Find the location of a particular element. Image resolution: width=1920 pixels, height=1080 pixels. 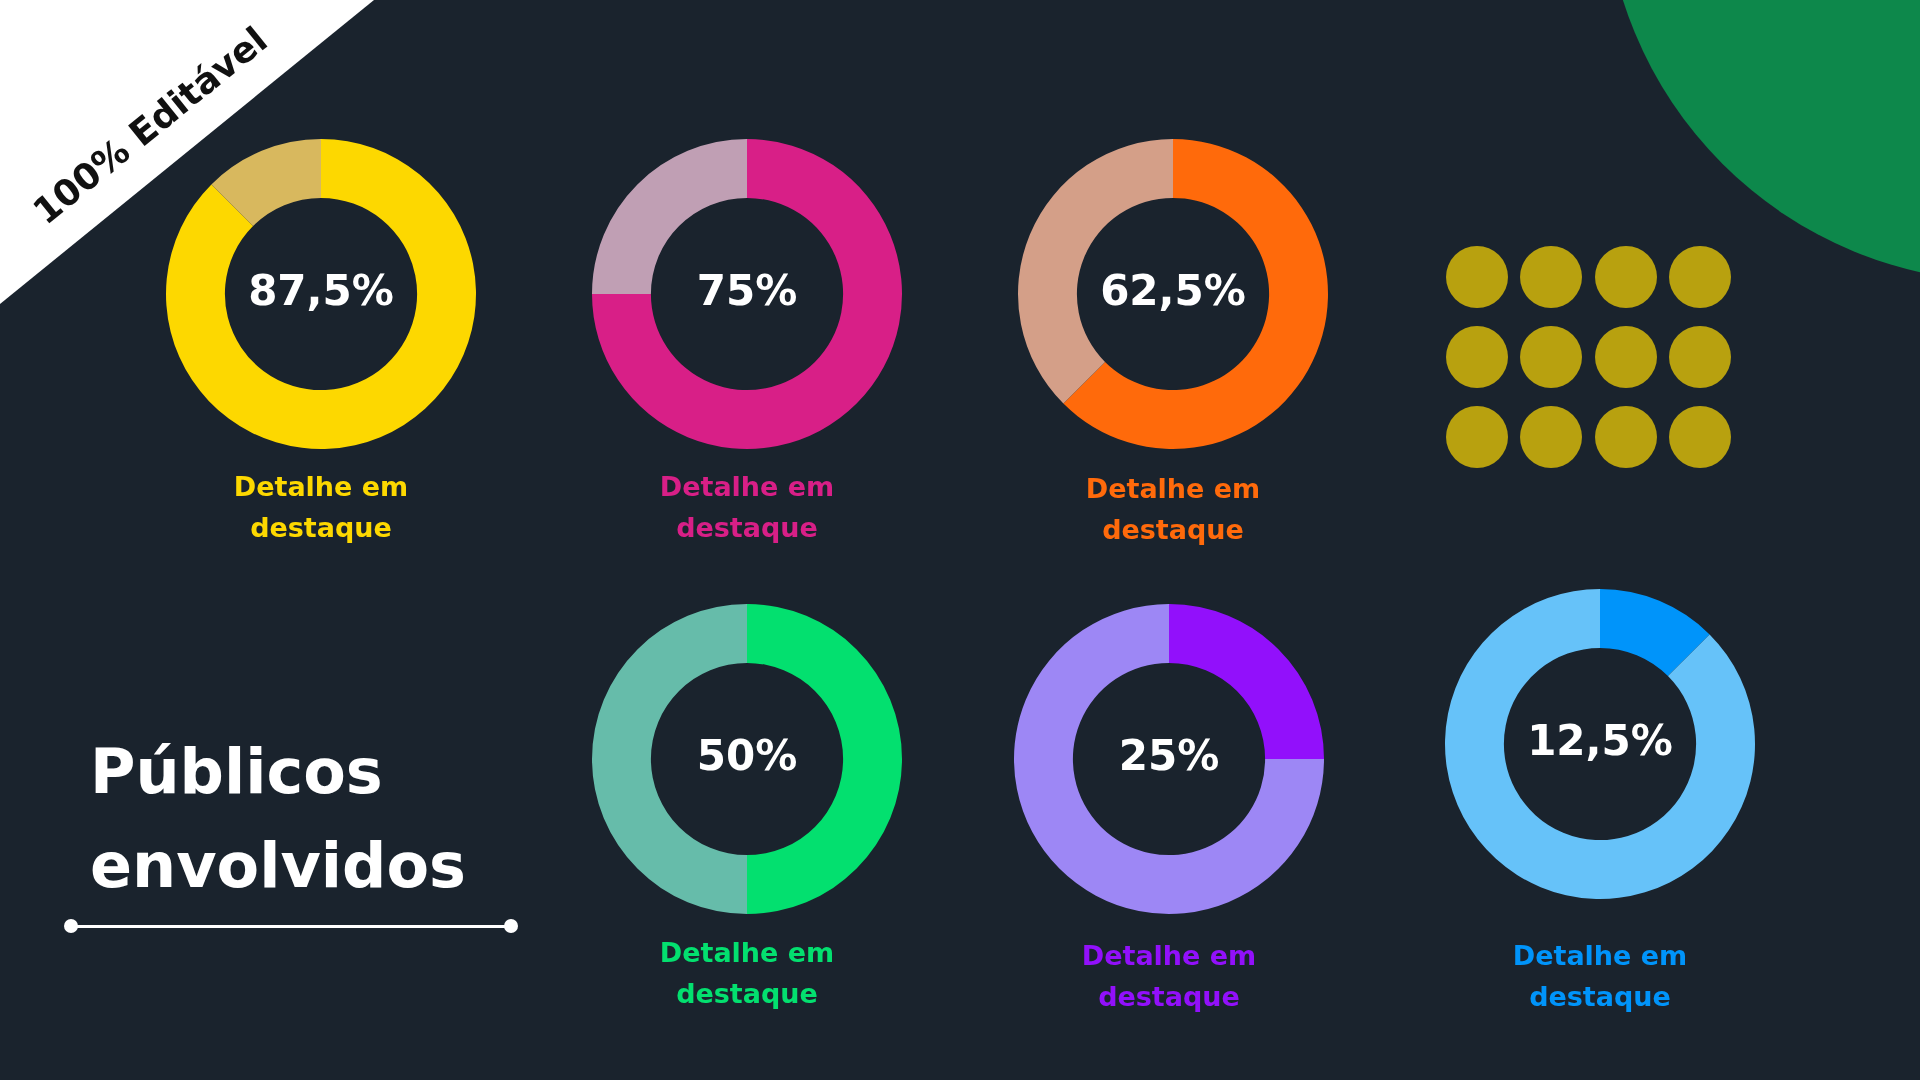

text: Públicos envolvidos is located at coordinates (278, 819).